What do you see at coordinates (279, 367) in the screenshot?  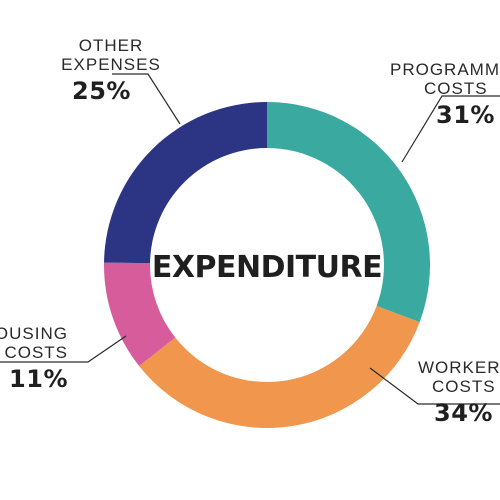 I see `donut-slice-worker-costs` at bounding box center [279, 367].